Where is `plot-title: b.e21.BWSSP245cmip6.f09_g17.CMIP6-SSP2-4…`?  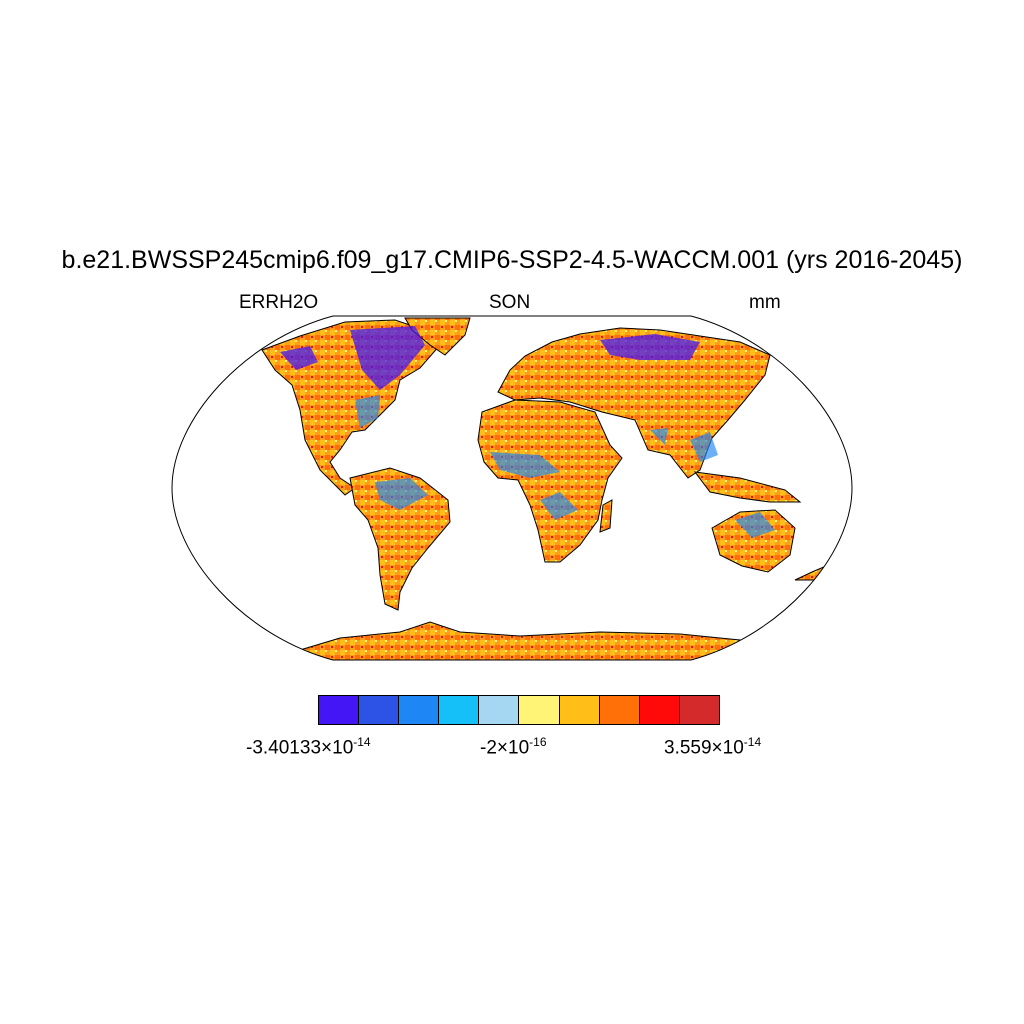 plot-title: b.e21.BWSSP245cmip6.f09_g17.CMIP6-SSP2-4… is located at coordinates (512, 260).